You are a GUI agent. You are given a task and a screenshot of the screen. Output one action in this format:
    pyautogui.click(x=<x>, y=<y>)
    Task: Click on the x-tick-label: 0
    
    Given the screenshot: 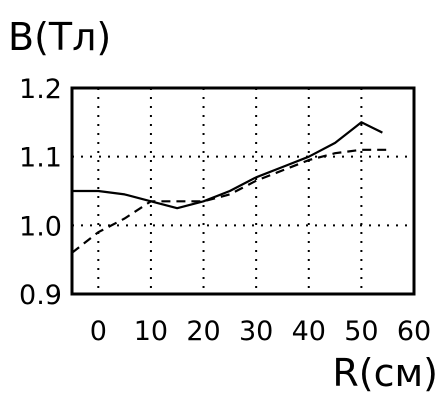 What is the action you would take?
    pyautogui.click(x=98, y=331)
    